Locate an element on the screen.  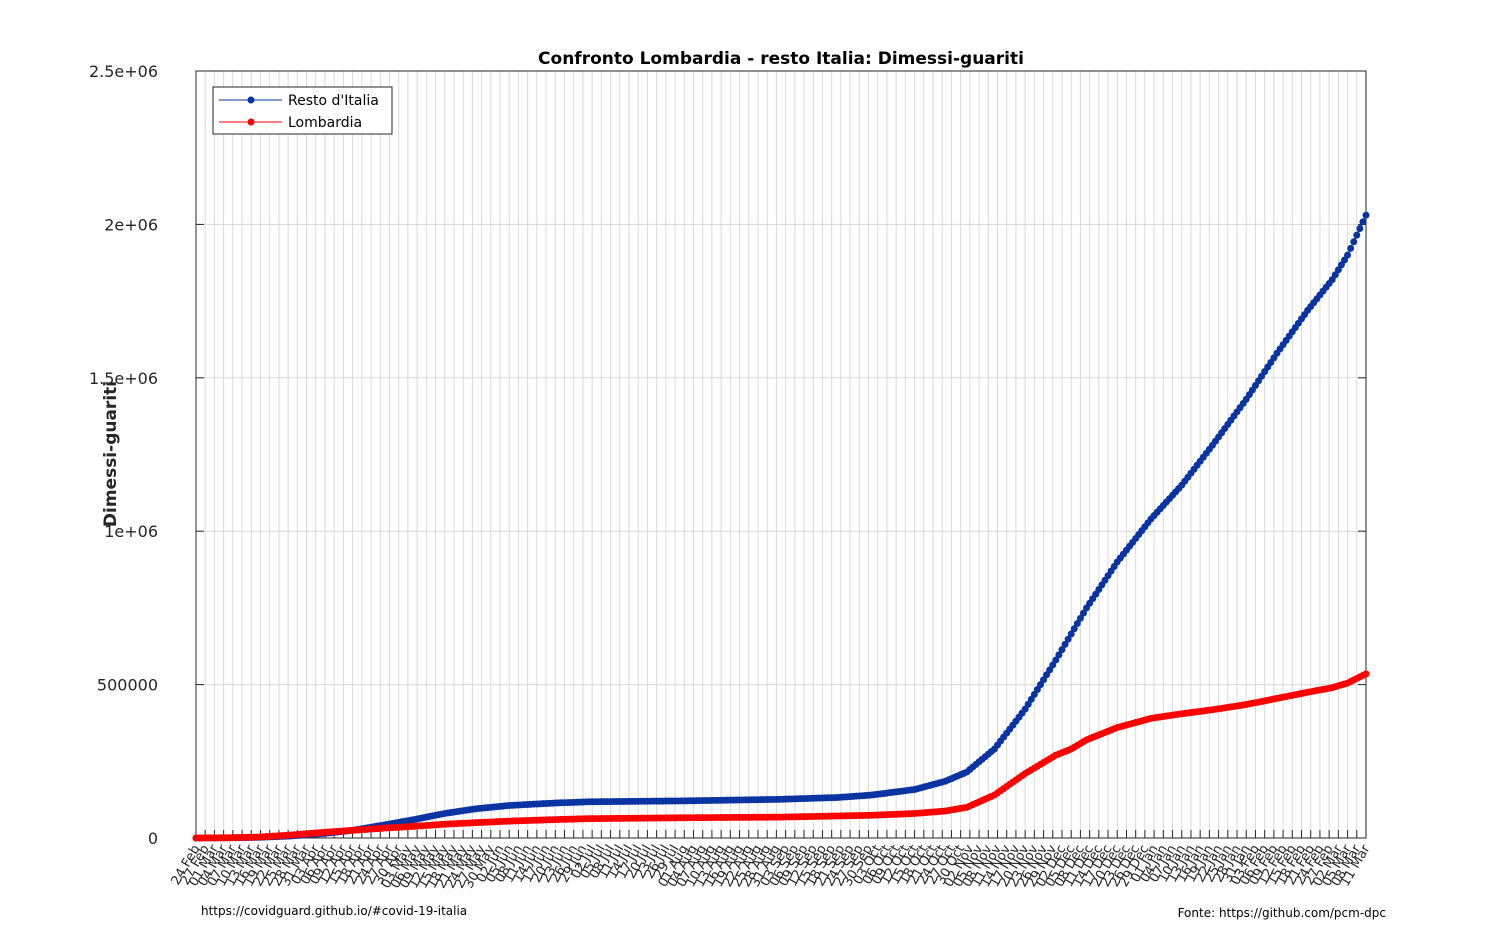
legend: Resto d'Italia Lombardia is located at coordinates (302, 110).